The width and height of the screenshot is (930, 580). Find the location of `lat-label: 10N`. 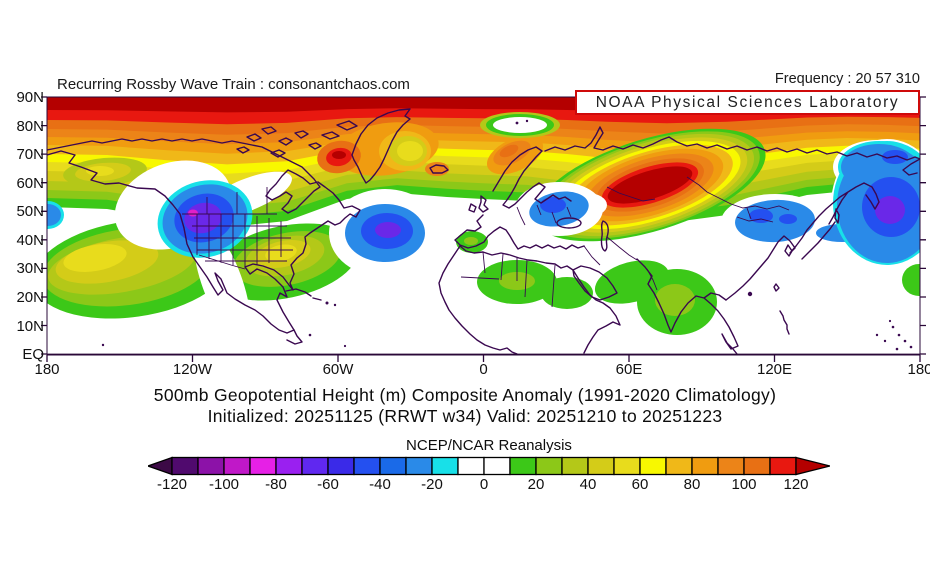

lat-label: 10N is located at coordinates (30, 326).